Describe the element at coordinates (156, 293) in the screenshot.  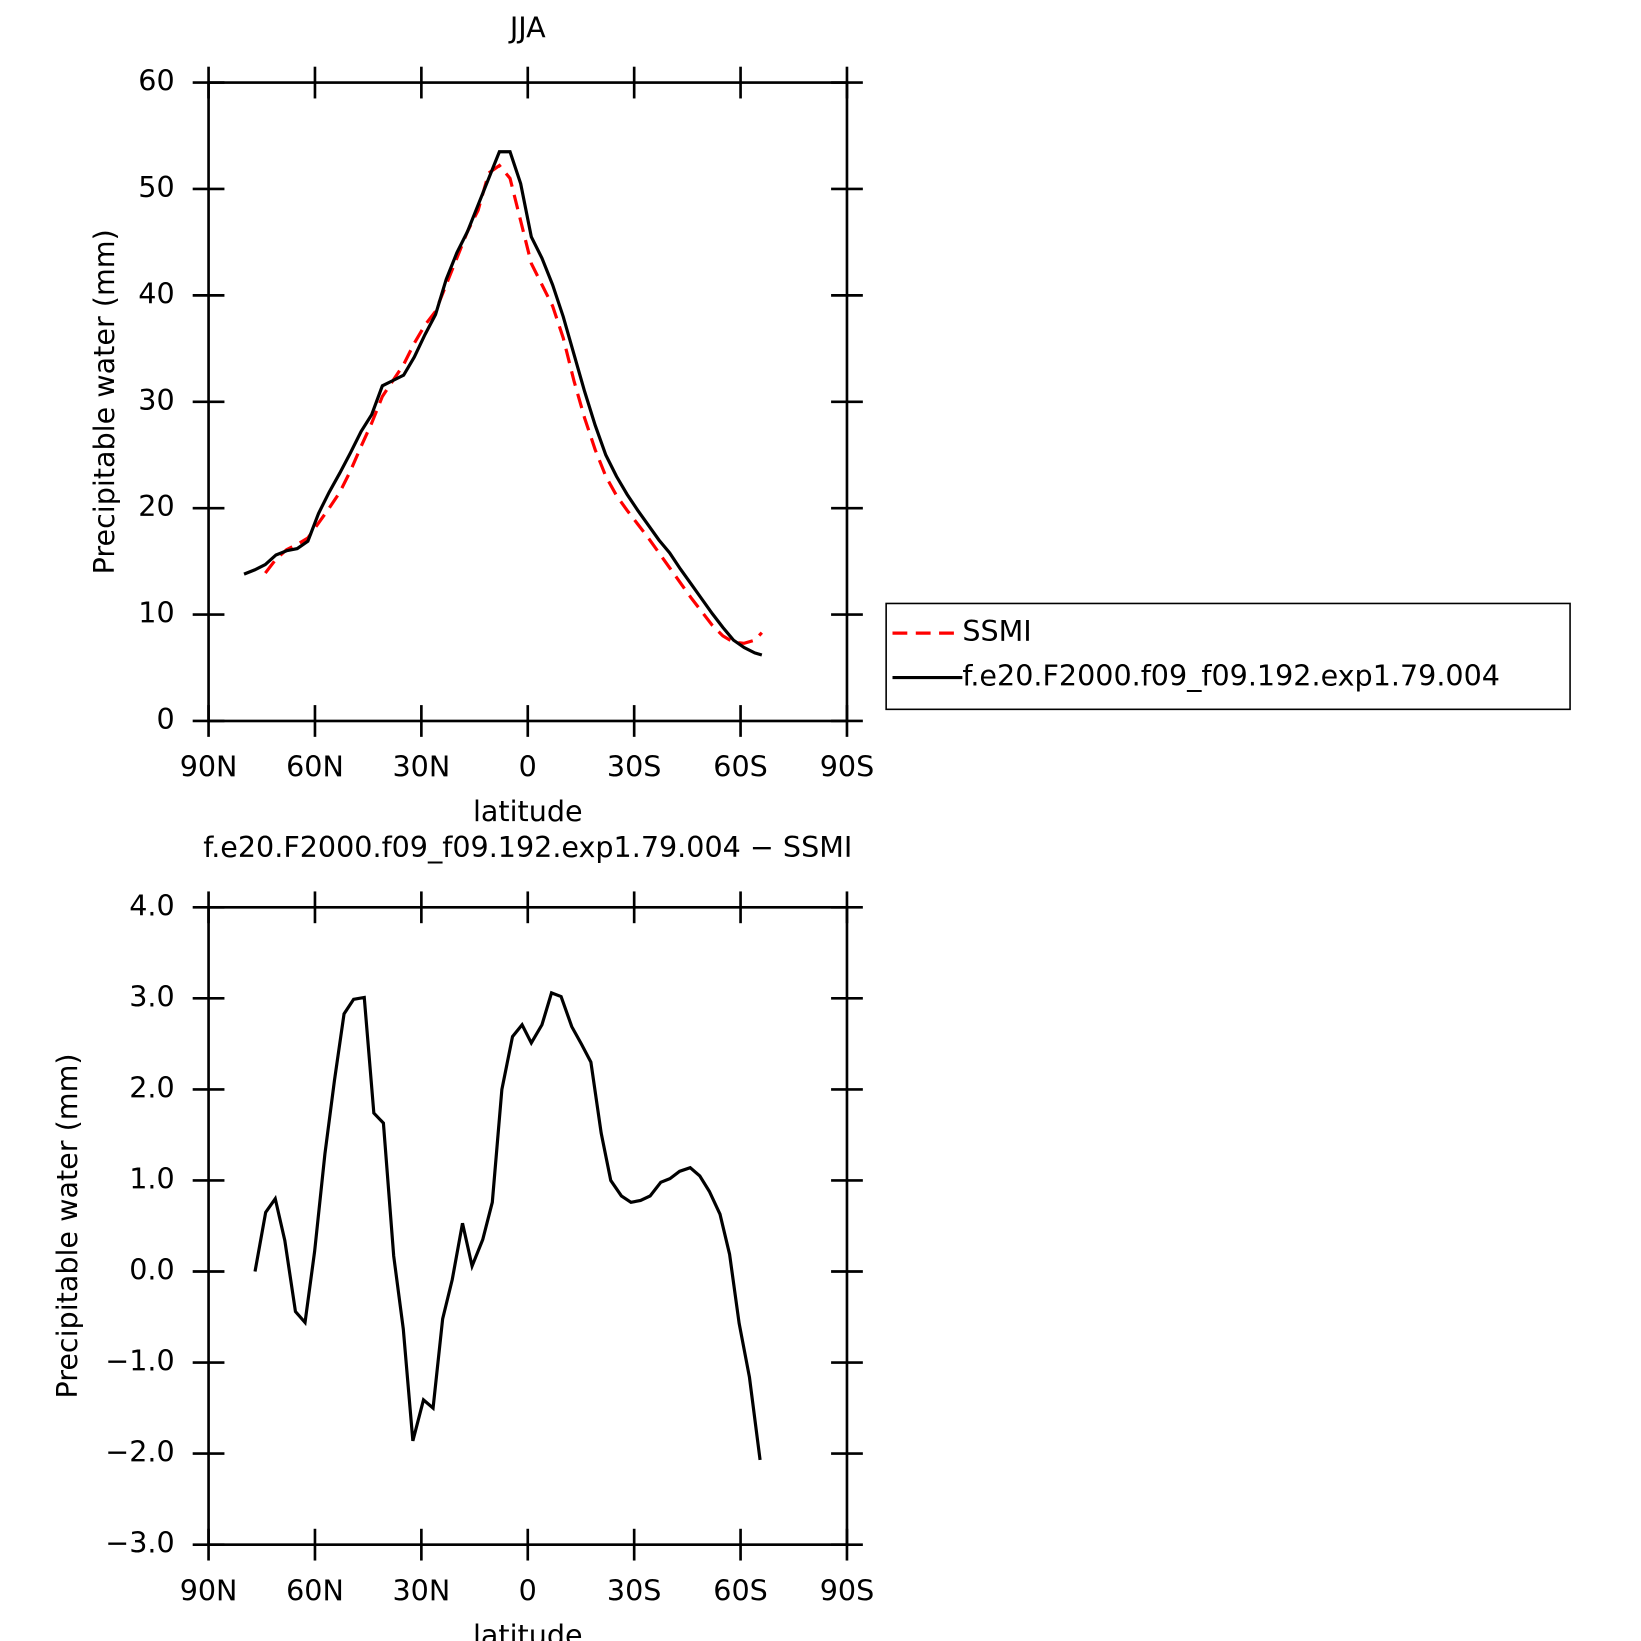
I see `y-tick-label: 40` at that location.